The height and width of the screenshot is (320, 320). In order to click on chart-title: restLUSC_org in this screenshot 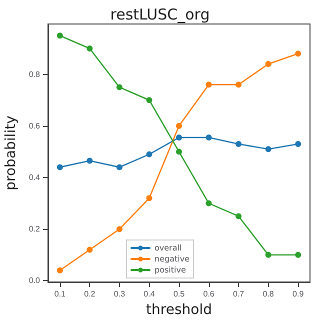, I will do `click(160, 15)`.